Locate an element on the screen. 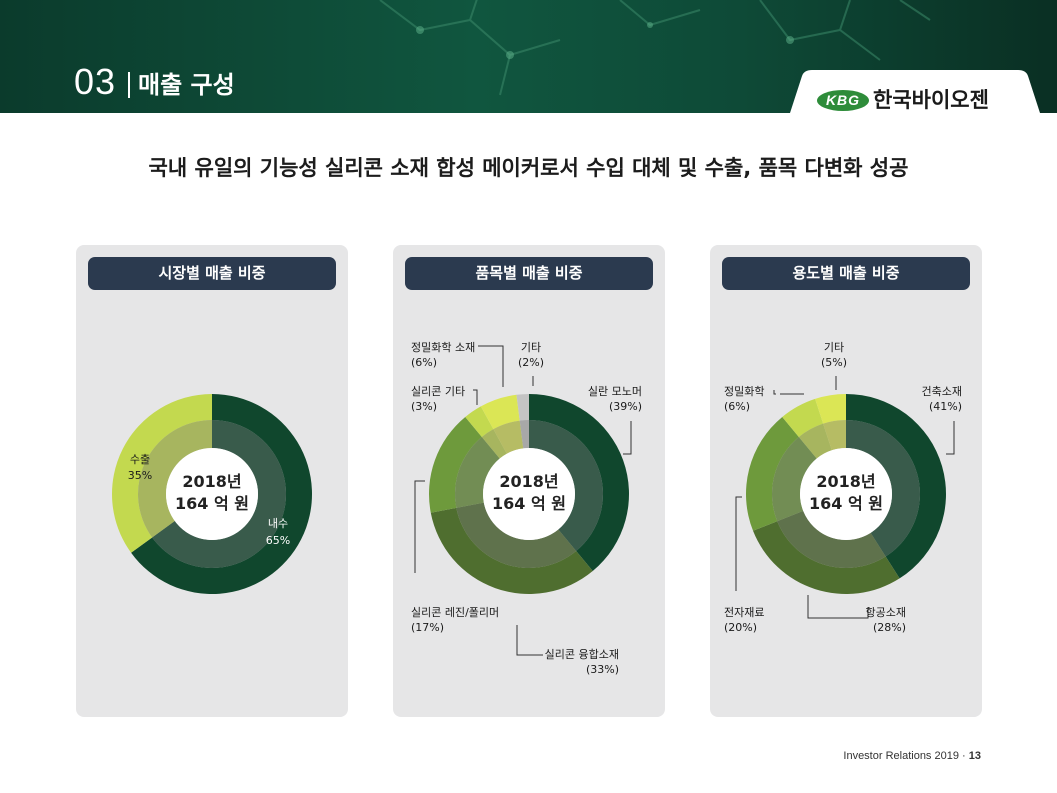  section-title: 매출 구성 is located at coordinates (186, 85).